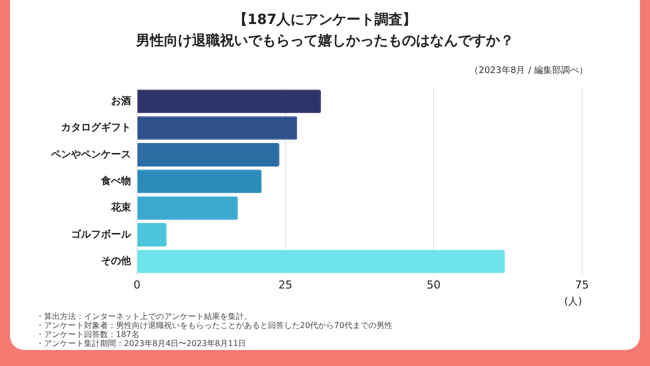 Image resolution: width=650 pixels, height=366 pixels. Describe the element at coordinates (325, 20) in the screenshot. I see `chart-title: 【187人にアンケート調査】` at that location.